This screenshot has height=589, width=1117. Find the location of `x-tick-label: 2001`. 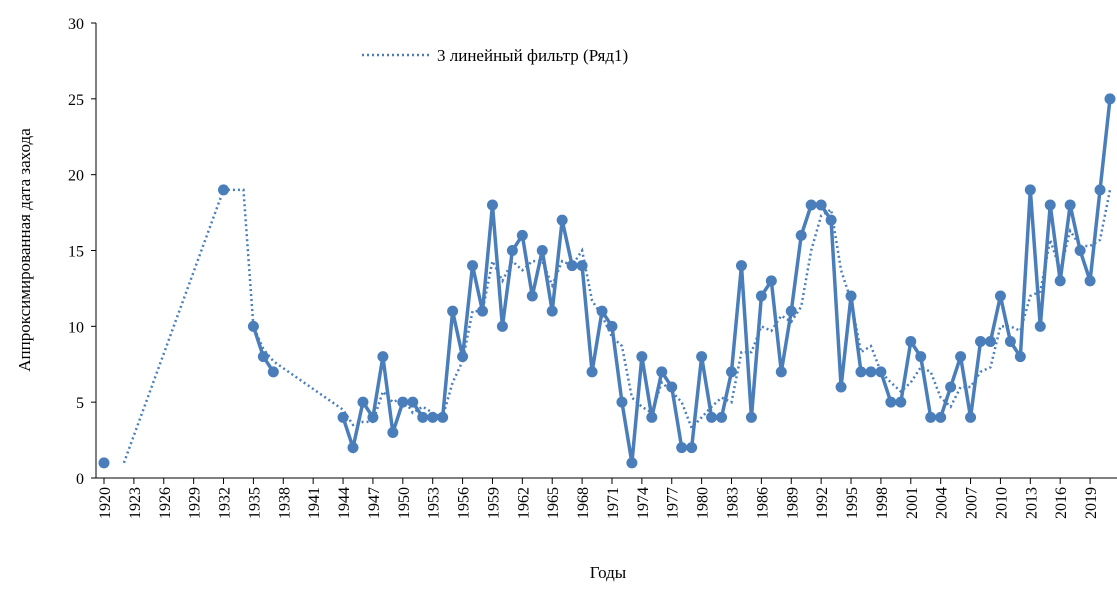

x-tick-label: 2001 is located at coordinates (912, 503).